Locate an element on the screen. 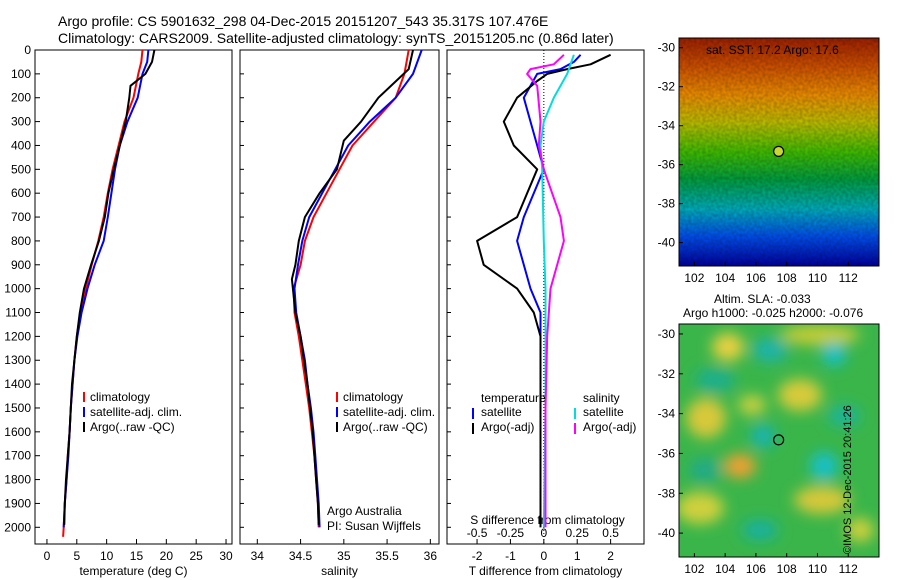 The image size is (900, 580). y-tick-label: 100 is located at coordinates (21, 74).